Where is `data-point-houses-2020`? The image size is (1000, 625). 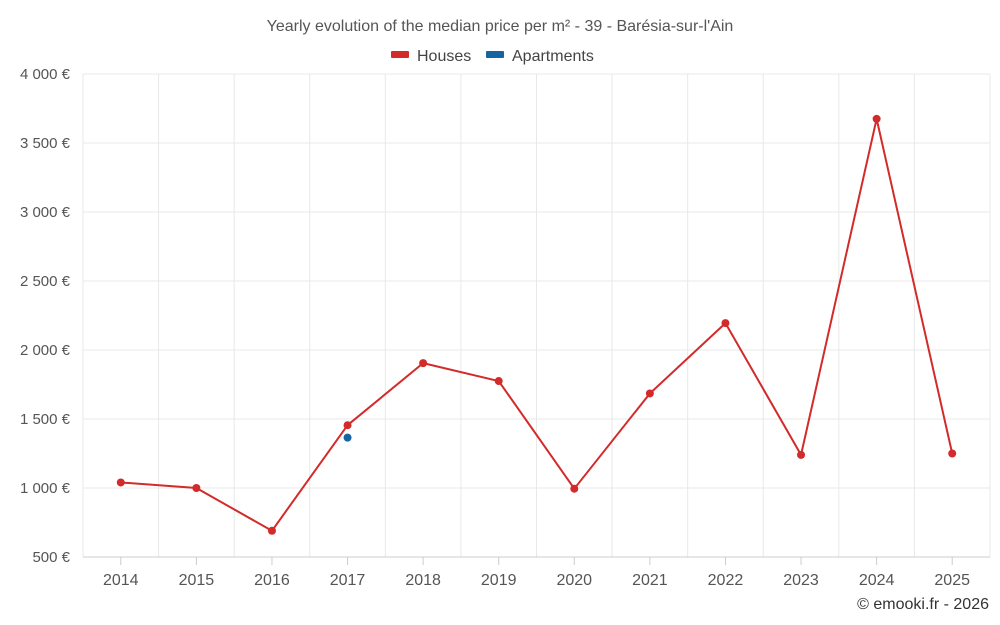 data-point-houses-2020 is located at coordinates (574, 488).